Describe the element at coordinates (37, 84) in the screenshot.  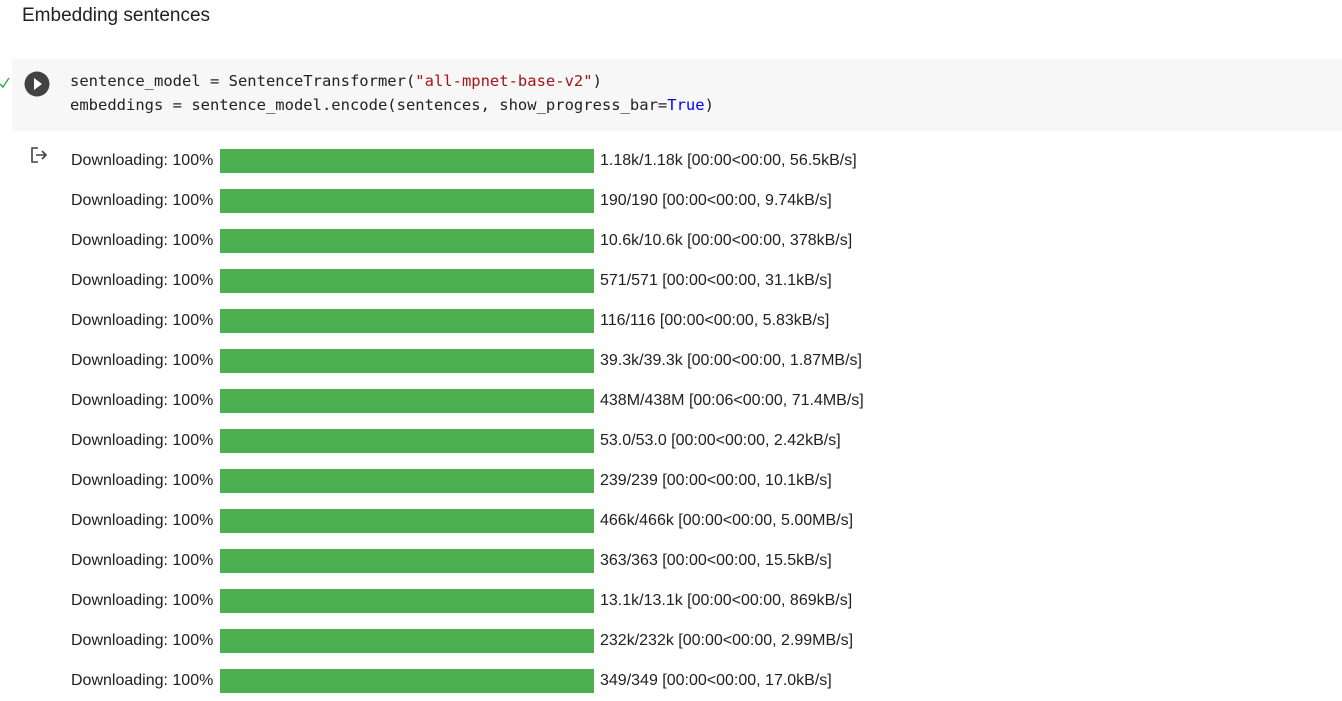
I see `run-button` at that location.